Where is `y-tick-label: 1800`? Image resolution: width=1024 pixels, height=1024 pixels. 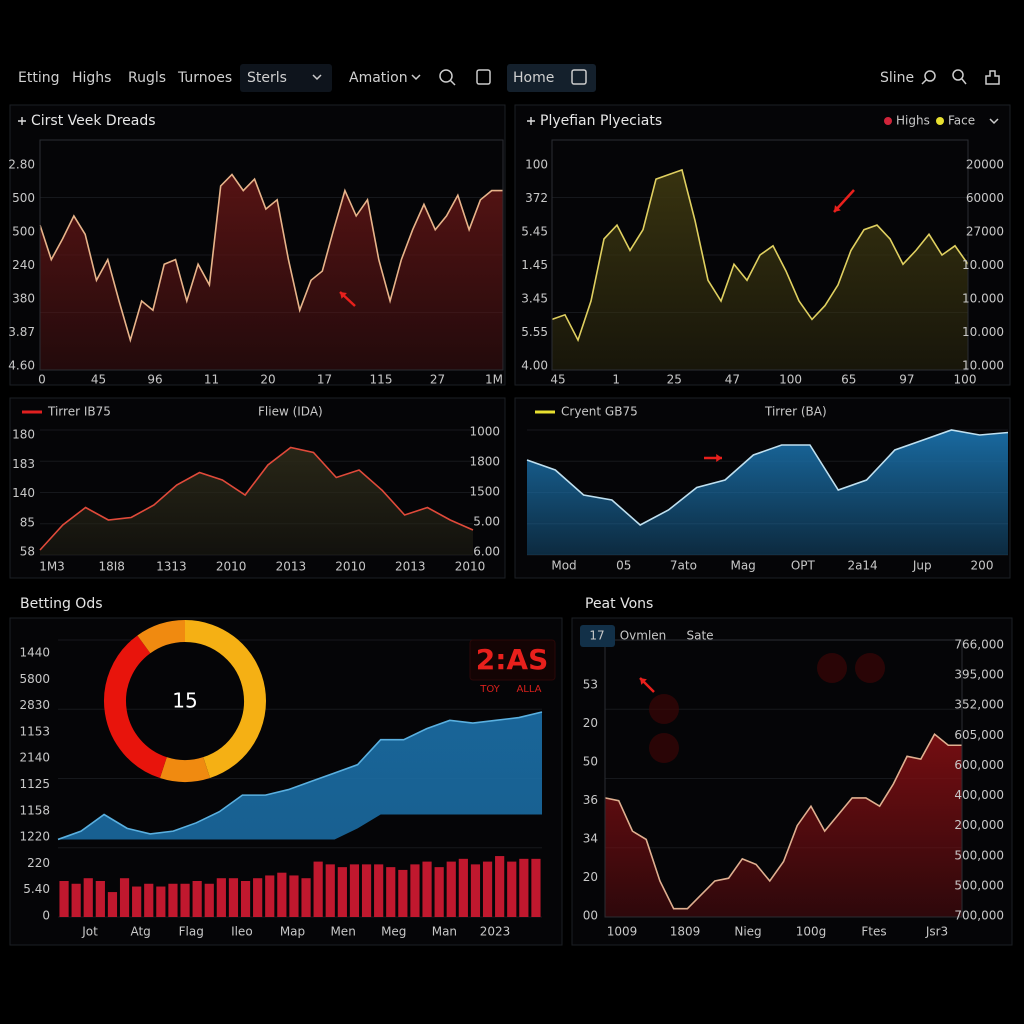
y-tick-label: 1800 is located at coordinates (484, 462).